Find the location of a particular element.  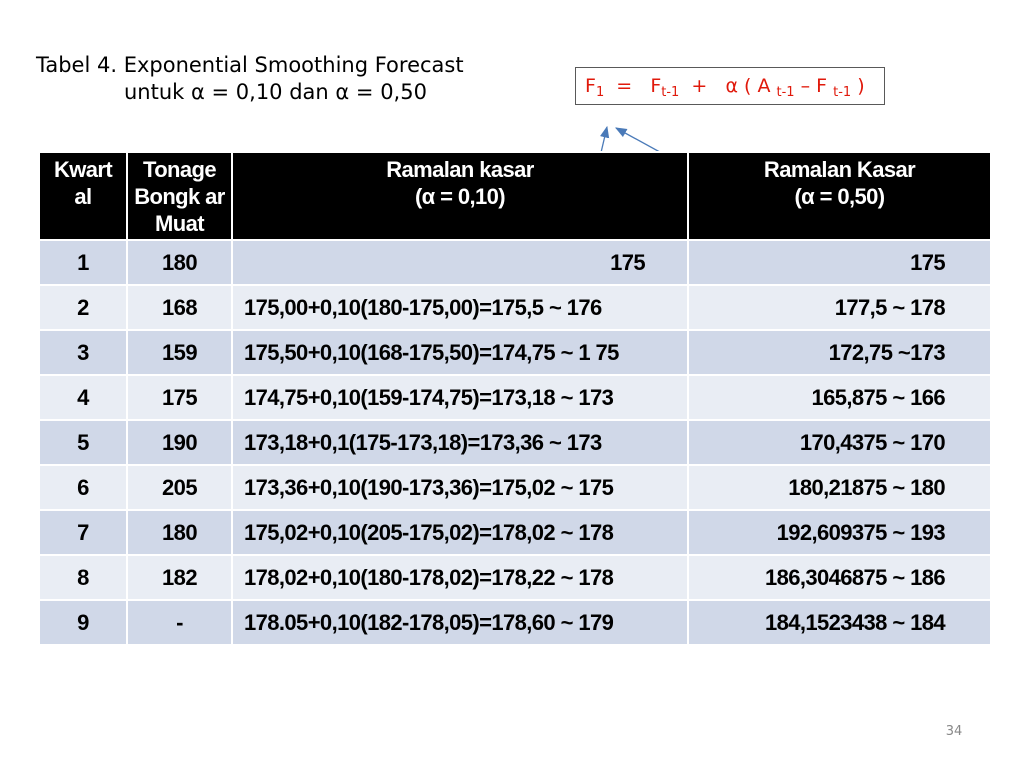

cell-kwartal: 6 is located at coordinates (83, 487).